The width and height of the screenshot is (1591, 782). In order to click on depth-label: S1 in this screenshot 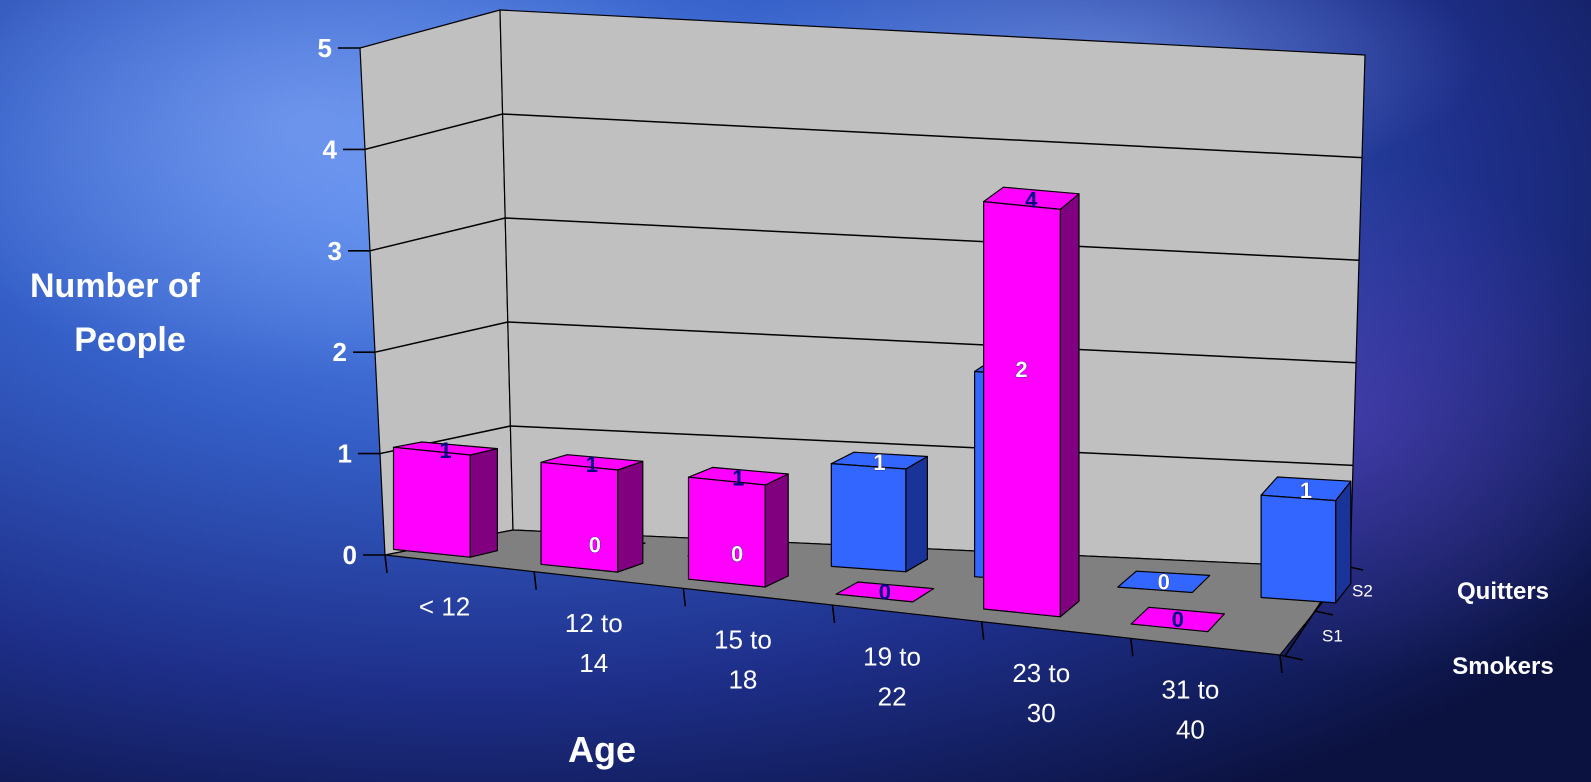, I will do `click(1332, 636)`.